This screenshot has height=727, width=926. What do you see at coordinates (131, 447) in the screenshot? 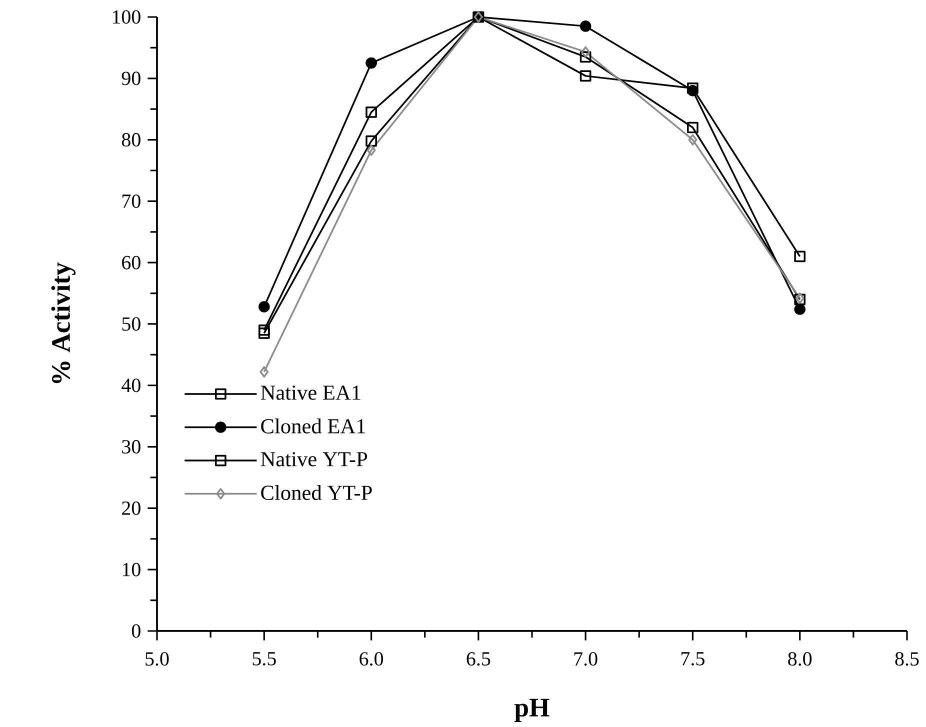
I see `y-tick-label: 30` at bounding box center [131, 447].